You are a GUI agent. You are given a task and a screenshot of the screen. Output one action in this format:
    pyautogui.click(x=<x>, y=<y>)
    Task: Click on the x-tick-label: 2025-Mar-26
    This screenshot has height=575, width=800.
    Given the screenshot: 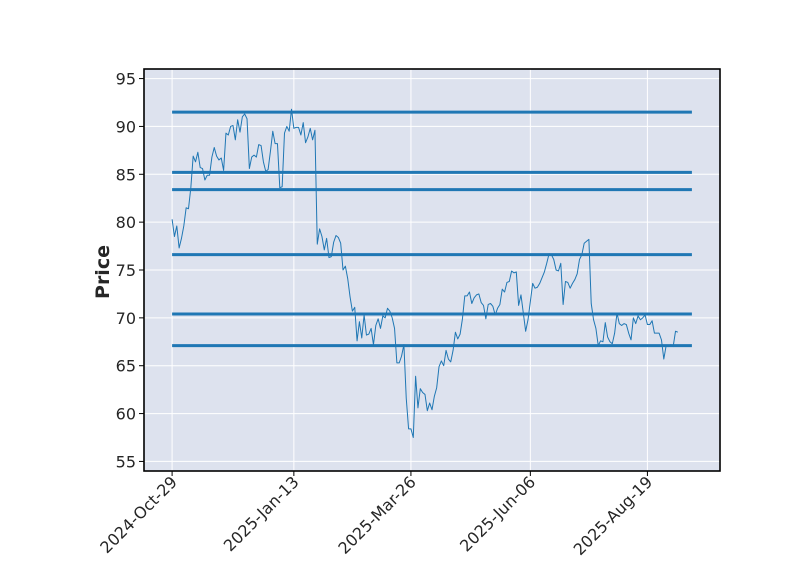 What is the action you would take?
    pyautogui.click(x=376, y=514)
    